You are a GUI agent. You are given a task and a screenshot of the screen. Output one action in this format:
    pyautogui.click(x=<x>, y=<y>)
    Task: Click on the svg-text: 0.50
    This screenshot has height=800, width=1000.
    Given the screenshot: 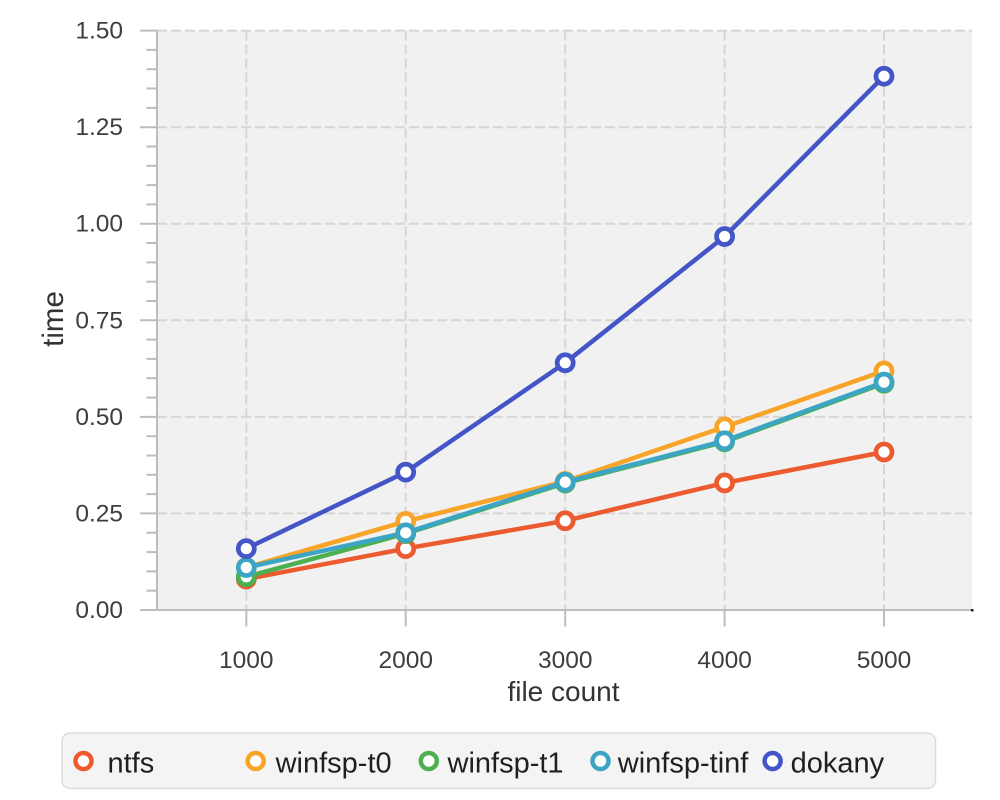 What is the action you would take?
    pyautogui.click(x=99, y=417)
    